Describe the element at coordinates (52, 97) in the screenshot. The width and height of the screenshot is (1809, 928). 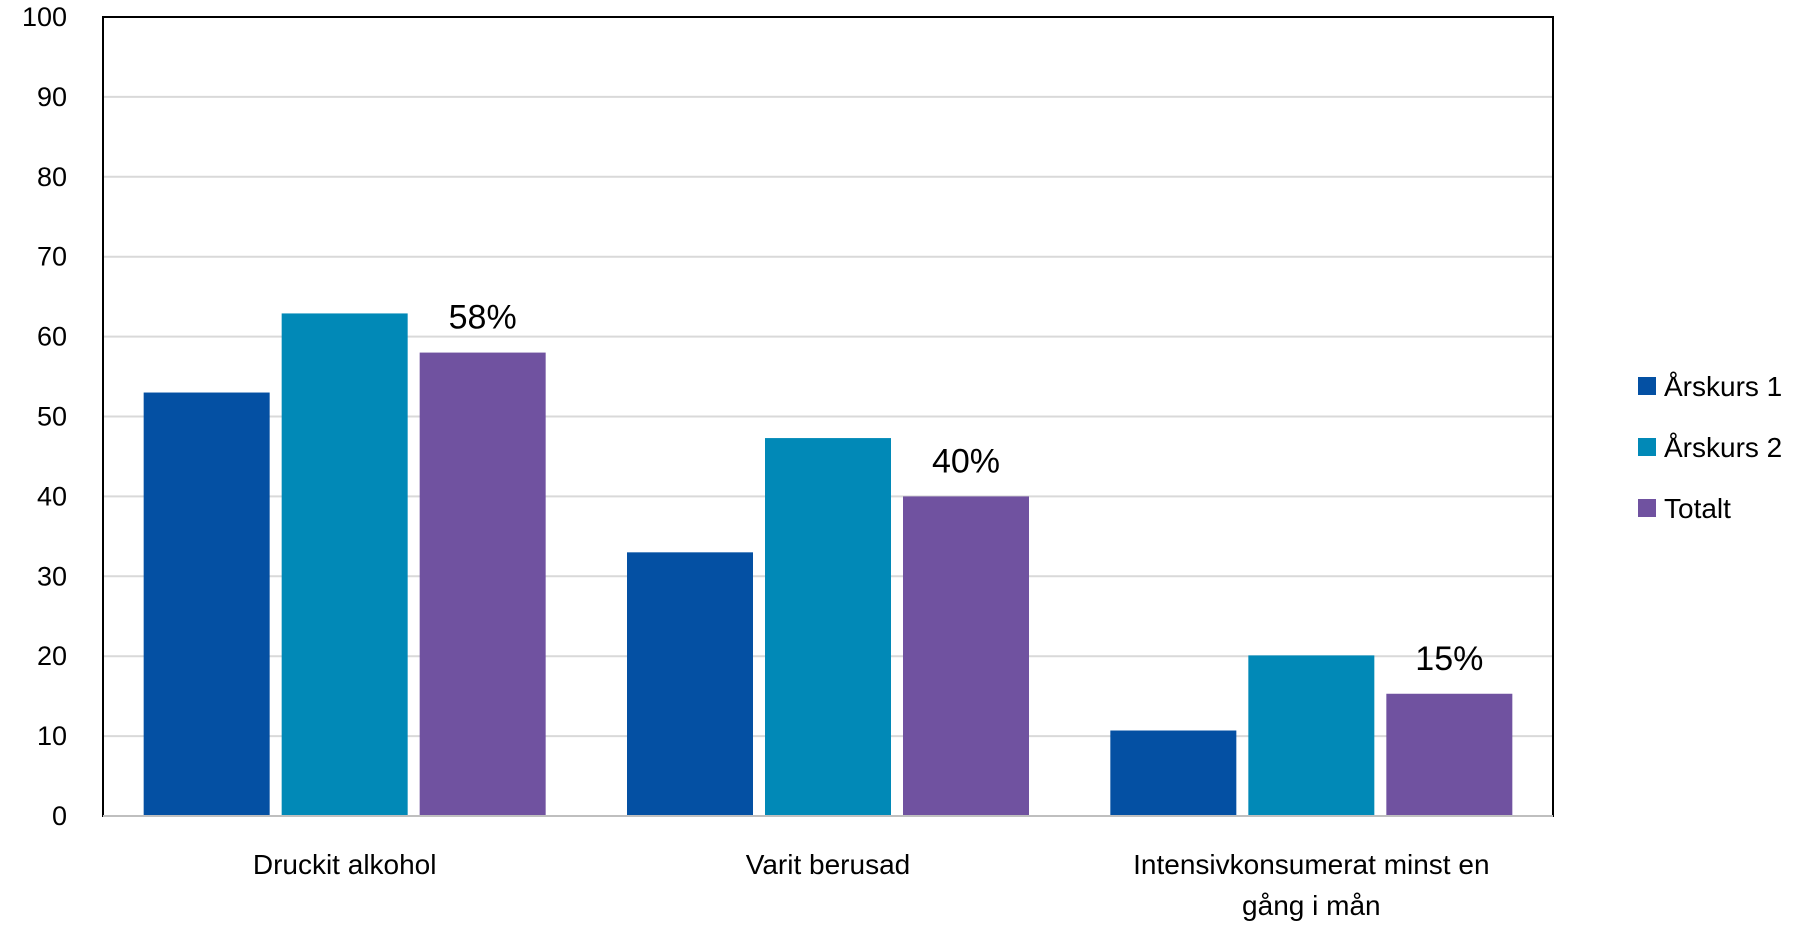
I see `y-tick-label: 90` at that location.